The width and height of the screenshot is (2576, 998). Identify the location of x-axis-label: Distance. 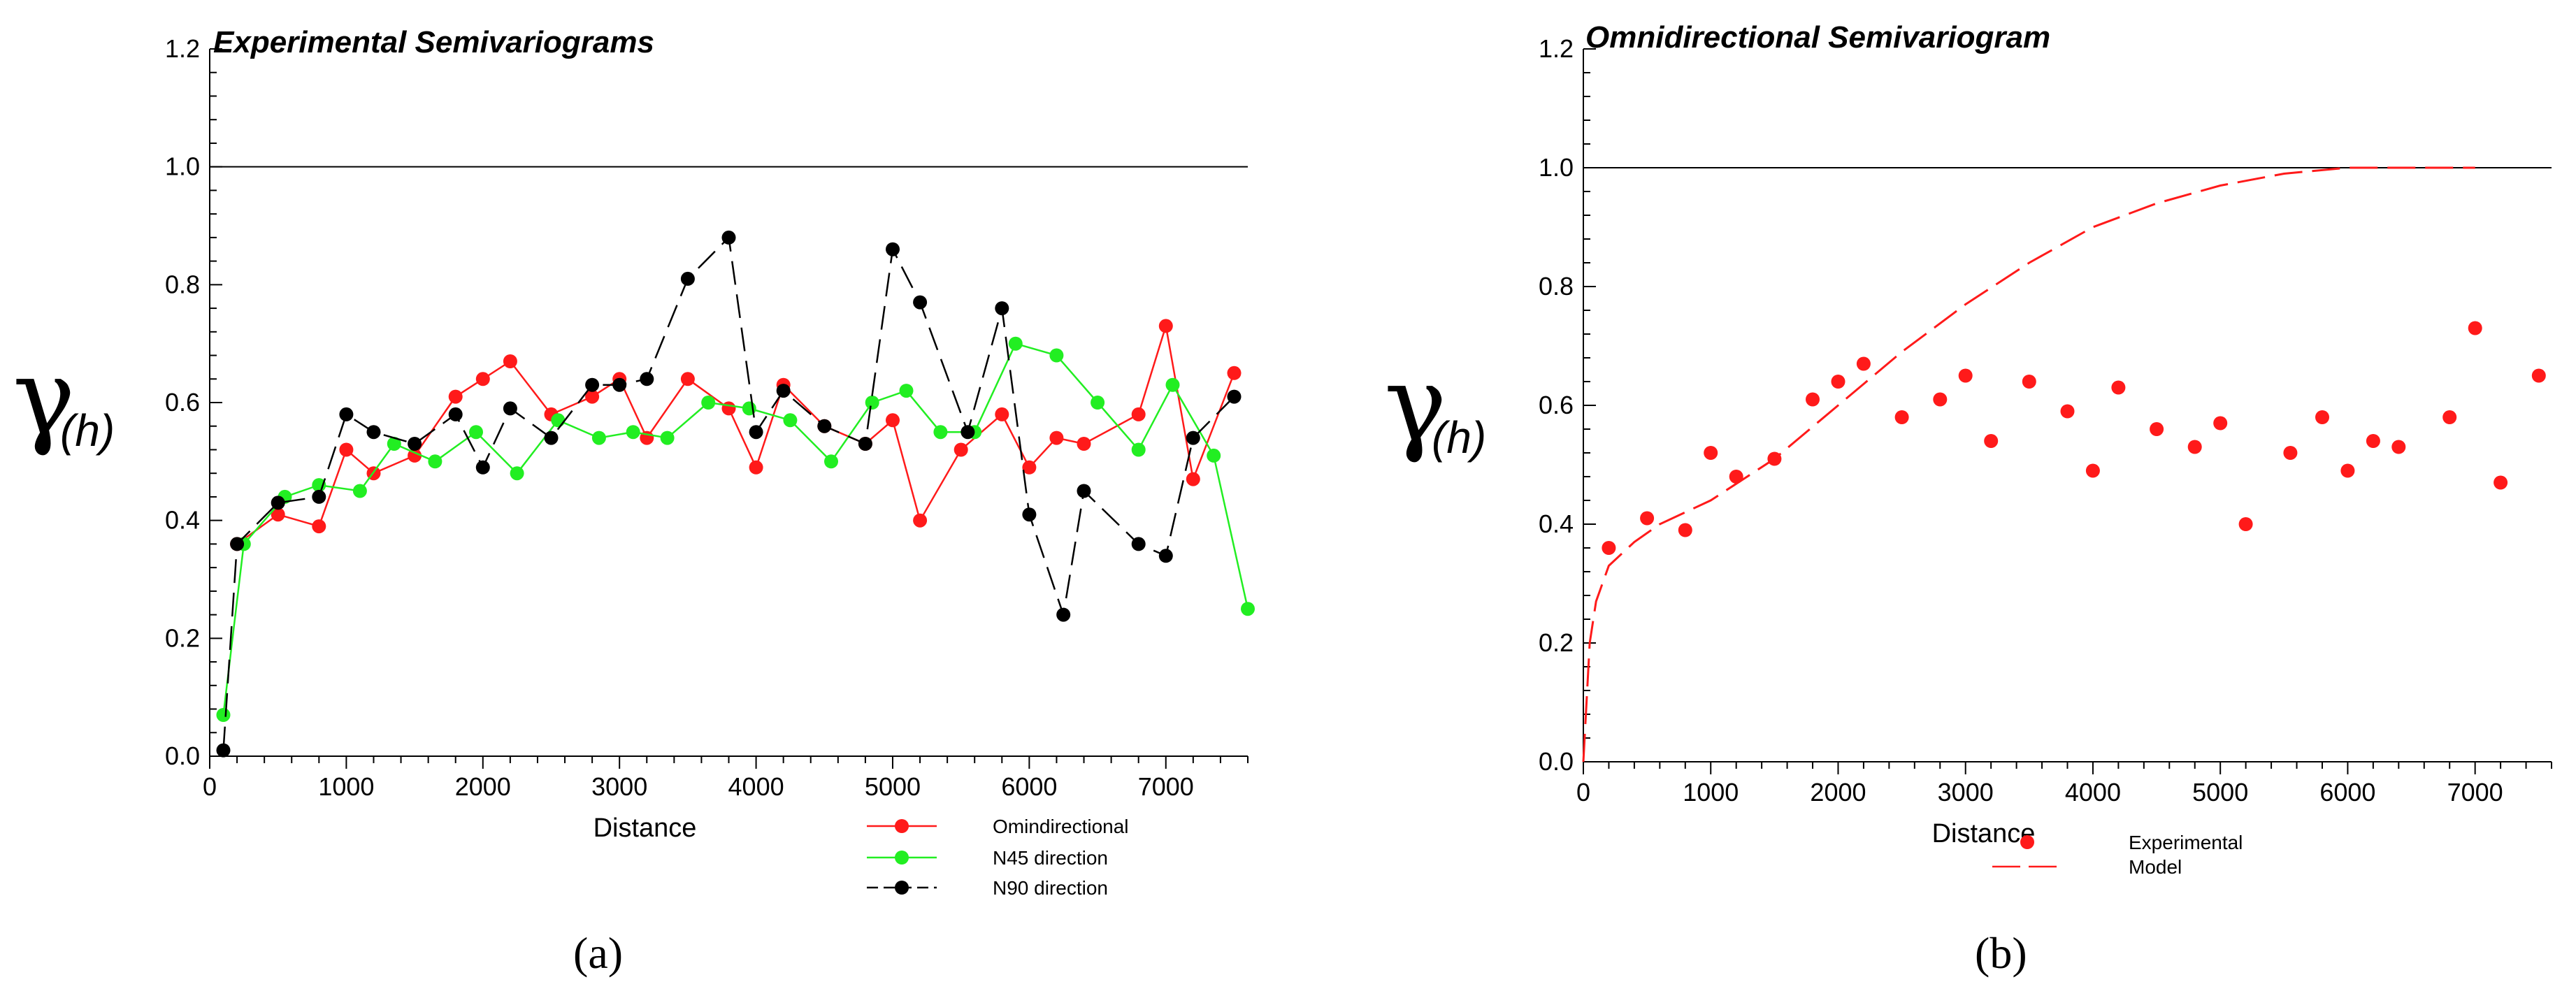
(645, 828).